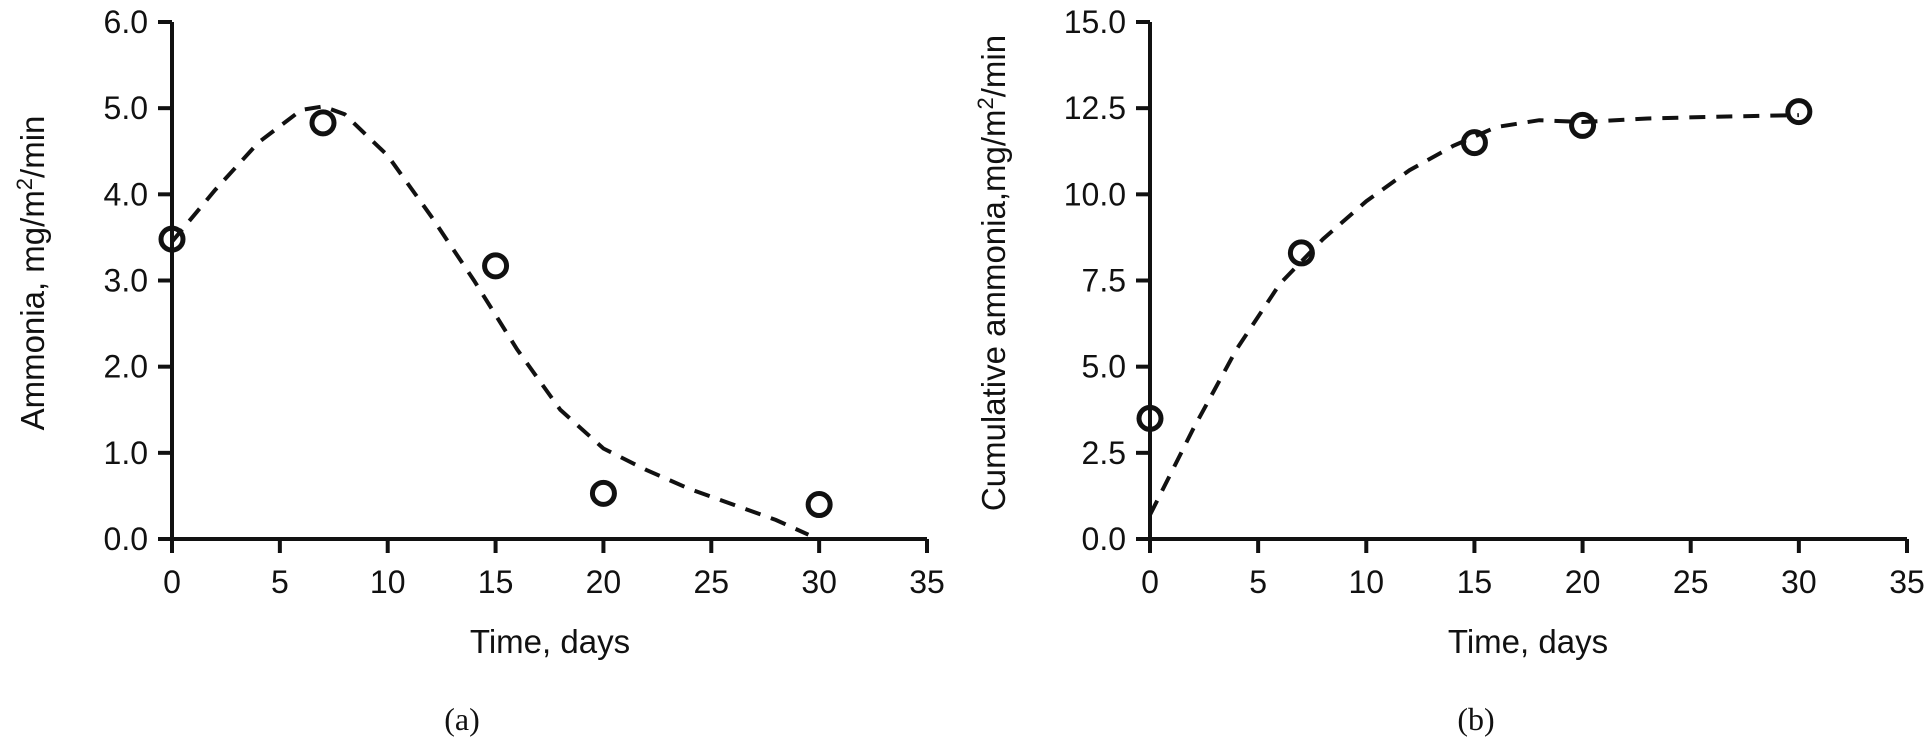  Describe the element at coordinates (1104, 539) in the screenshot. I see `panel-b-y-tick-label: 0.0` at that location.